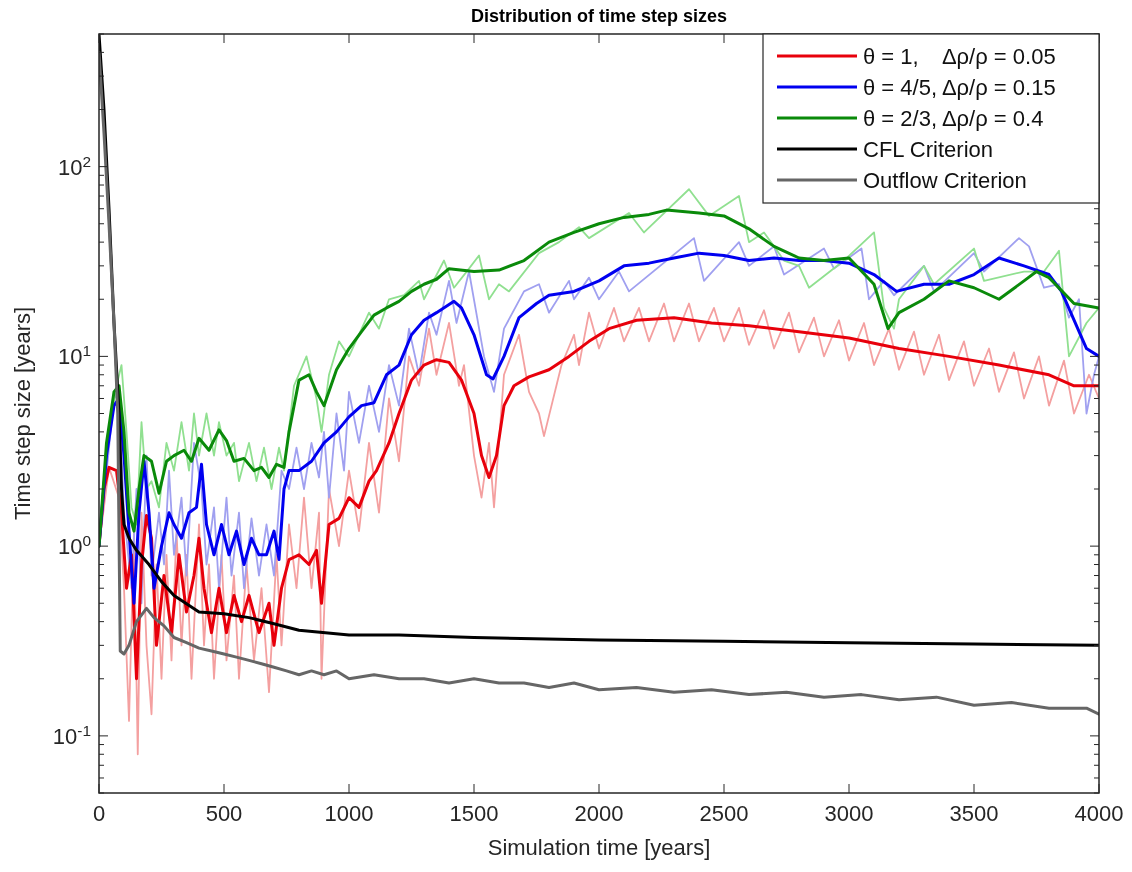  Describe the element at coordinates (99, 813) in the screenshot. I see `x-tick-label: 0` at that location.